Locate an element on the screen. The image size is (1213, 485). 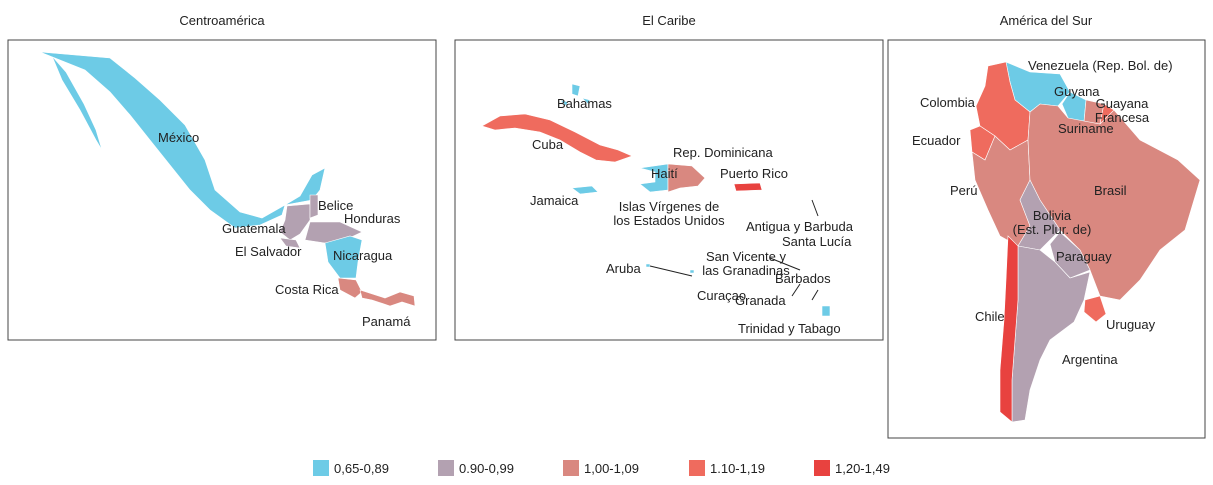
country-label: Guayana is located at coordinates (1123, 103).